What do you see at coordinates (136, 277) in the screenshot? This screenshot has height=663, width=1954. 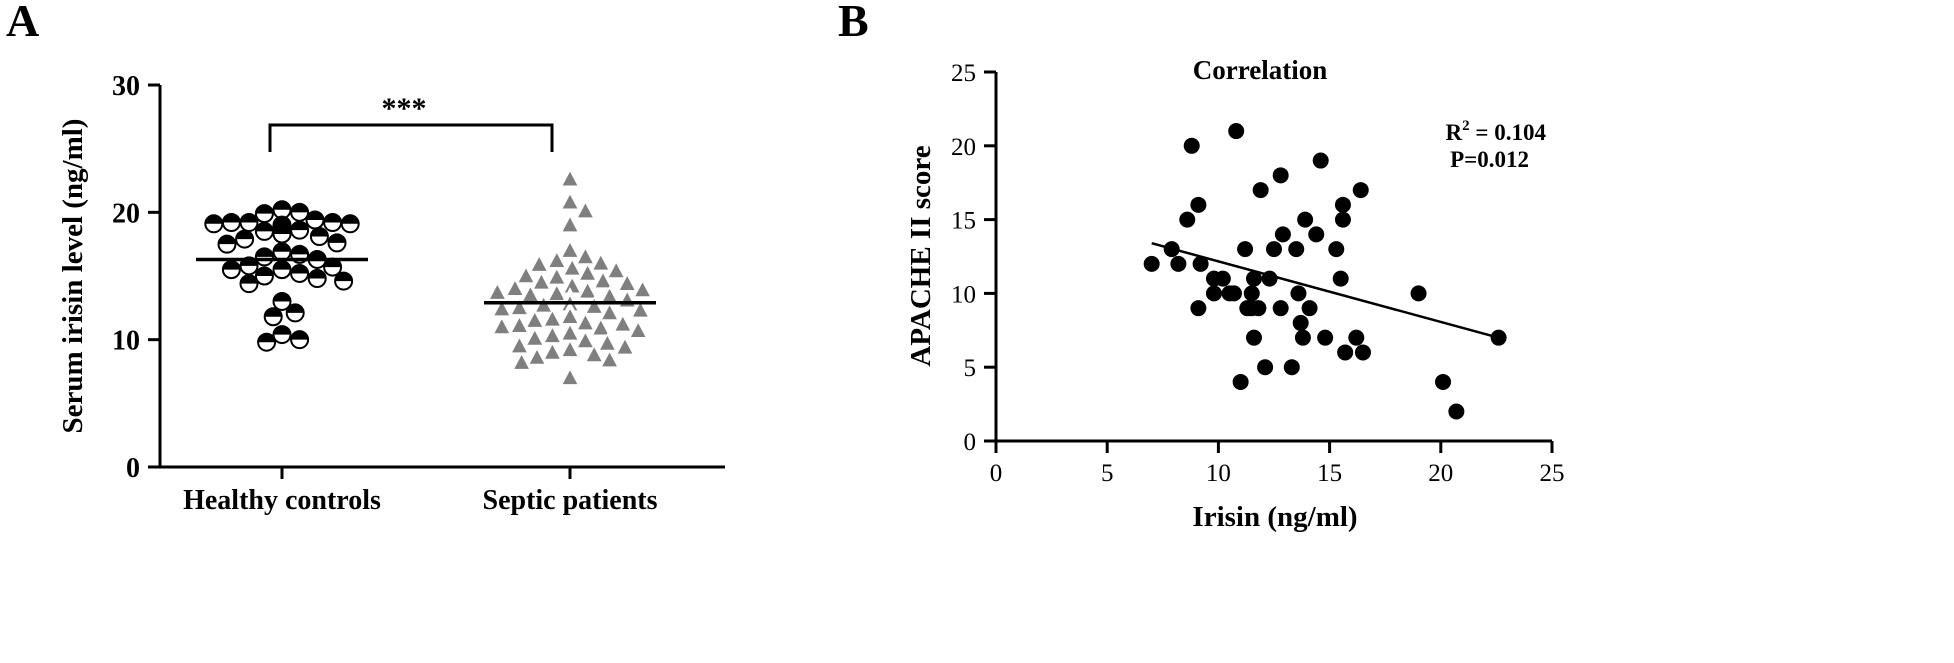 I see `panel-a-y-ticks: 0 10 20 30` at bounding box center [136, 277].